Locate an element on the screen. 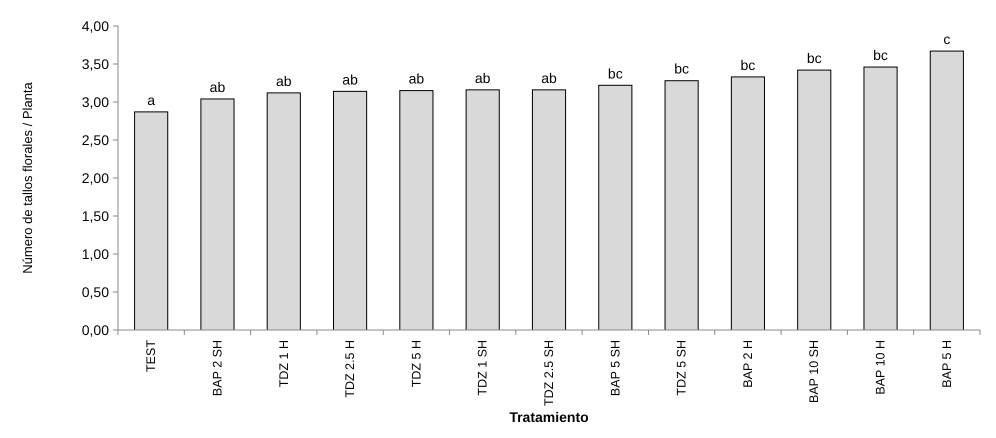 The width and height of the screenshot is (996, 438). x-tick-label: TDZ 1 H is located at coordinates (283, 364).